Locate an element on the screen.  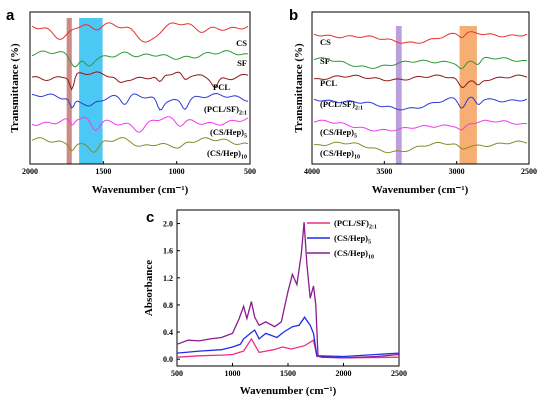
panel-c-letter: c is located at coordinates (150, 217).